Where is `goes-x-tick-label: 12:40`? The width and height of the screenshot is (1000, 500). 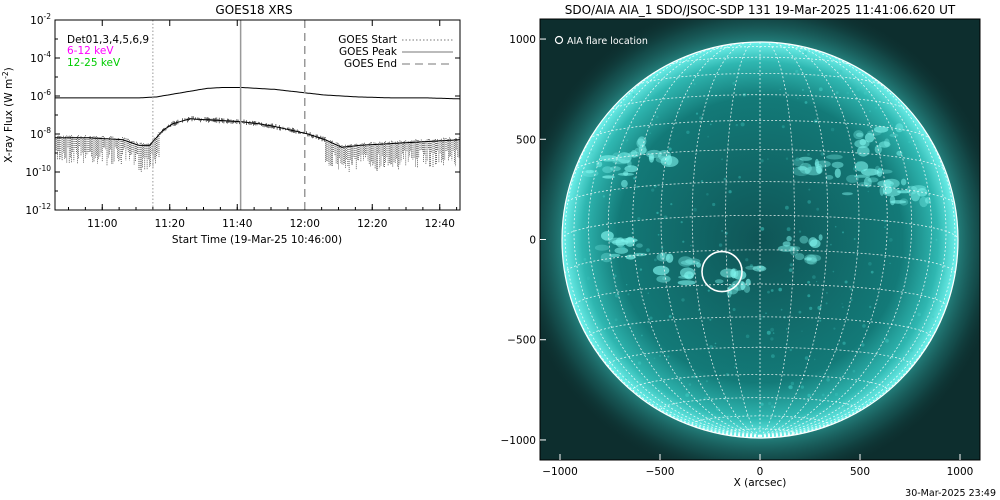 goes-x-tick-label: 12:40 is located at coordinates (440, 224).